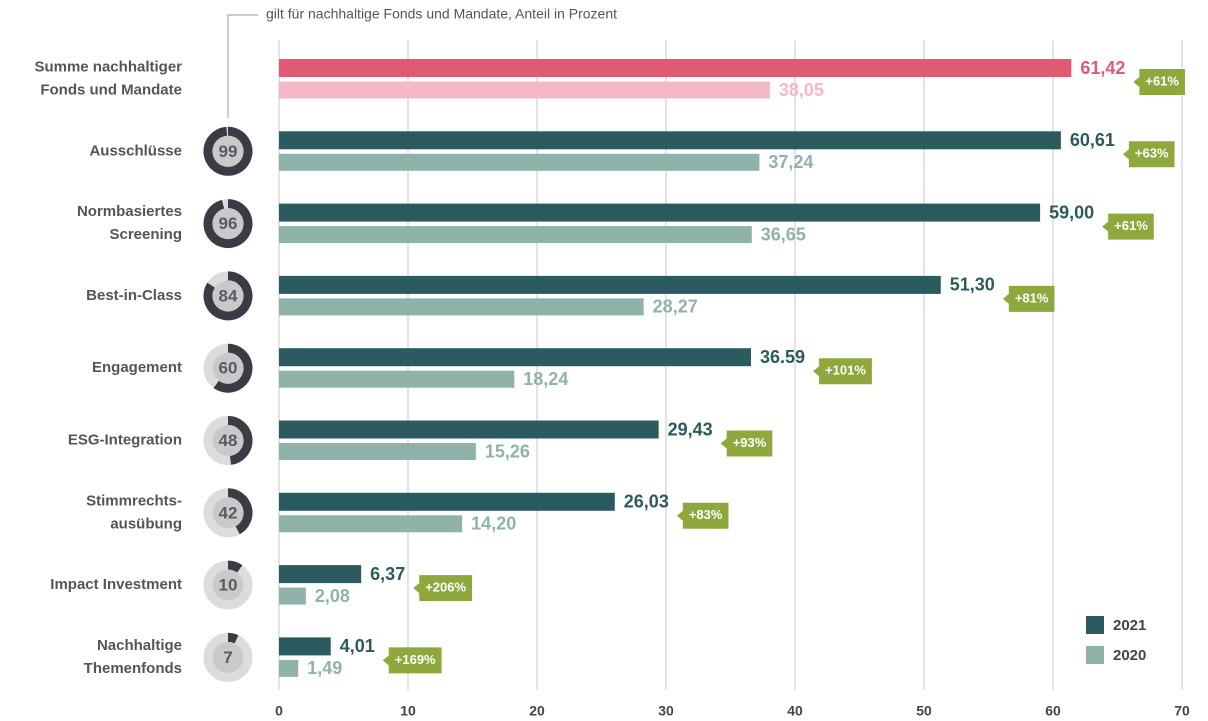  I want to click on value-label: 26,03, so click(646, 502).